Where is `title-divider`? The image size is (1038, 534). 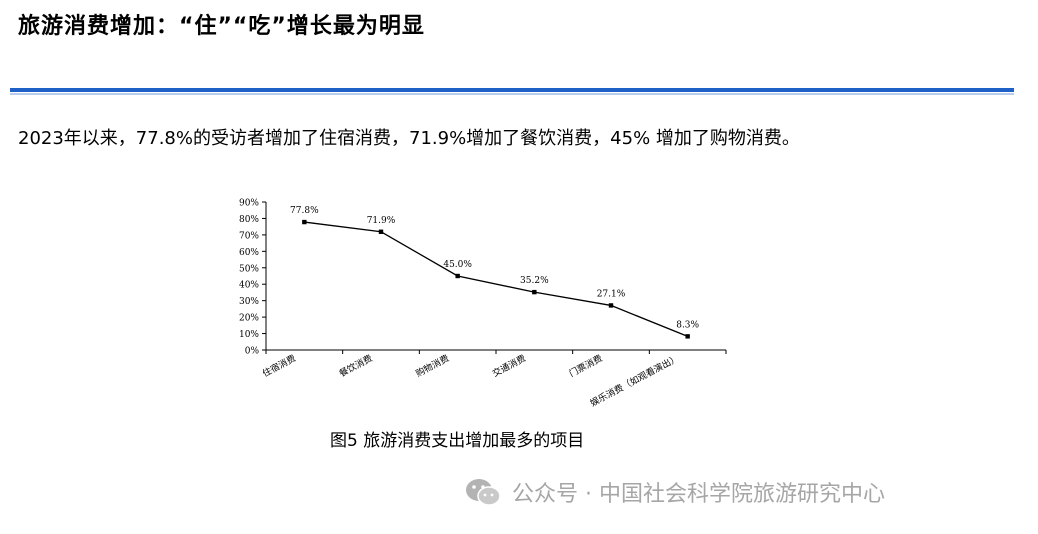
title-divider is located at coordinates (512, 90).